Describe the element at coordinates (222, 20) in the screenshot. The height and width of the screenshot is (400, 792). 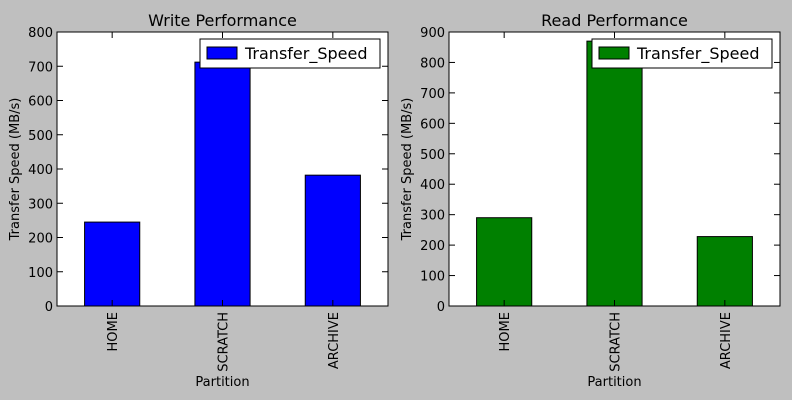
I see `chart-title: Write Performance` at that location.